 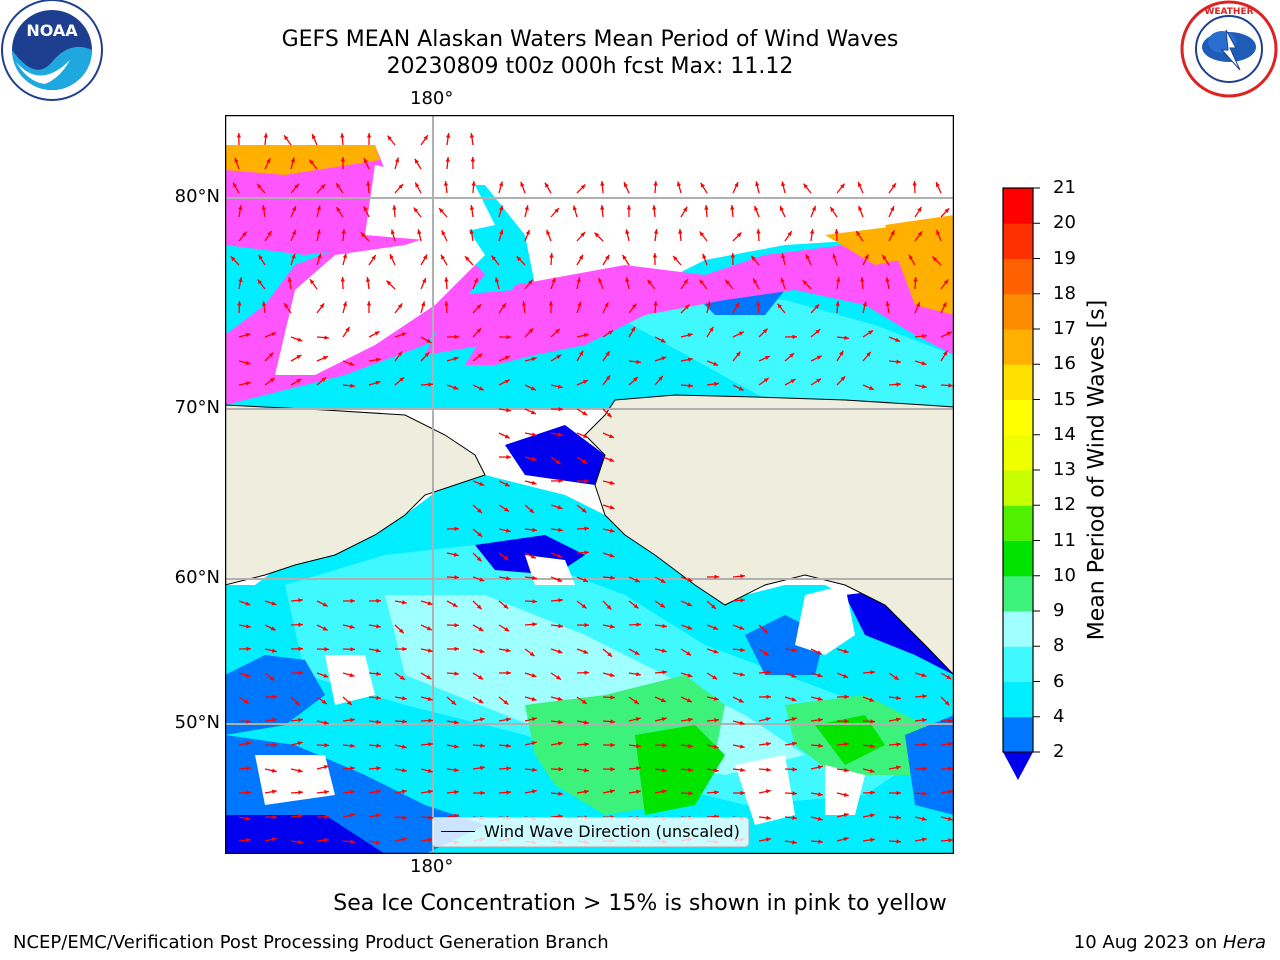 I want to click on colorbar-tick-label: 19, so click(x=1064, y=258).